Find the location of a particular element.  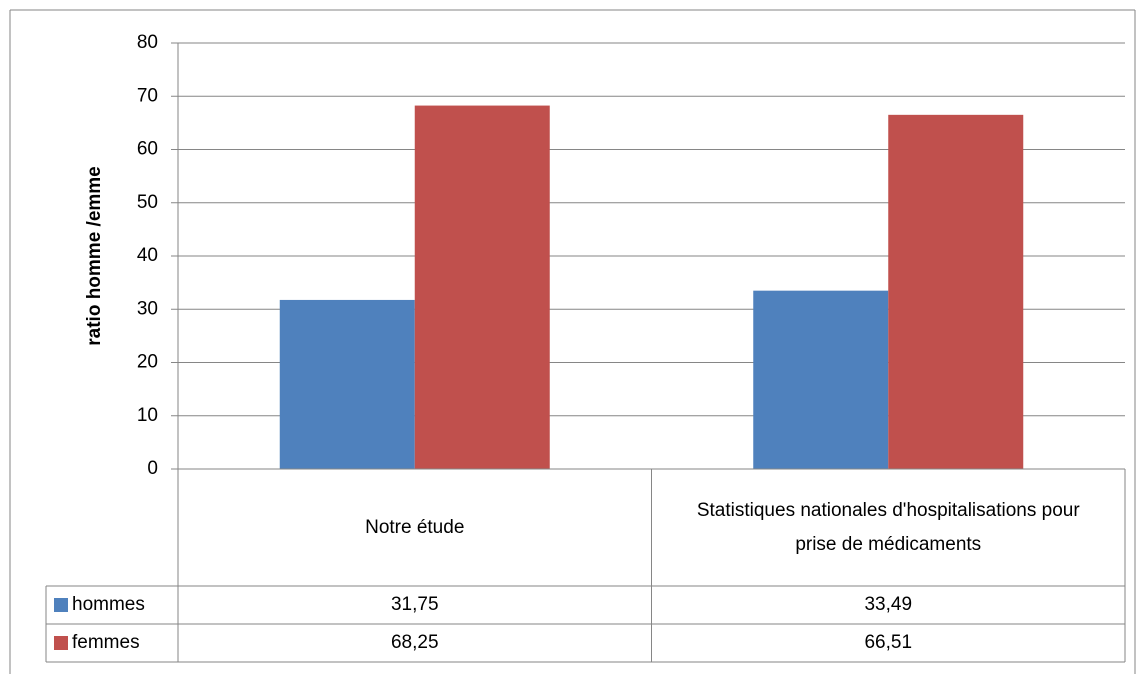

x-category-cell: Notre étude is located at coordinates (415, 527).